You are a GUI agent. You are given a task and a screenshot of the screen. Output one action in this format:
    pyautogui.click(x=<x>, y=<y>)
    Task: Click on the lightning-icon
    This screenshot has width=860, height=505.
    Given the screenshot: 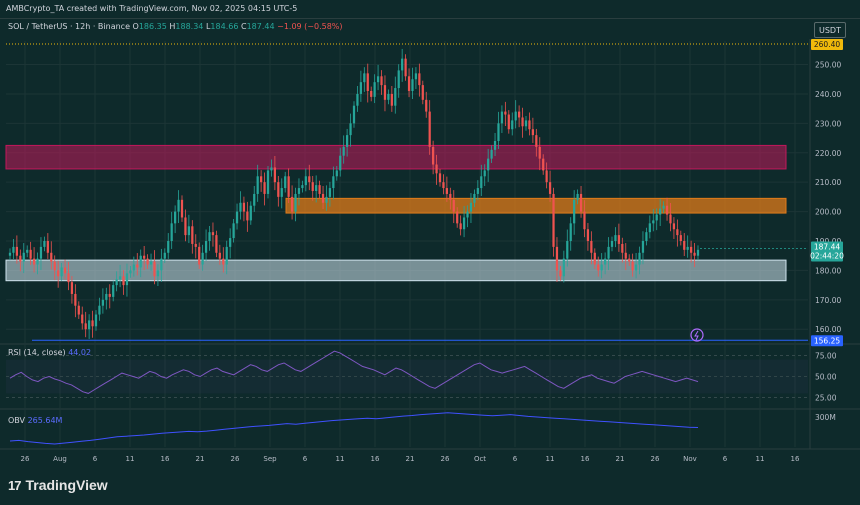 What is the action you would take?
    pyautogui.click(x=697, y=335)
    